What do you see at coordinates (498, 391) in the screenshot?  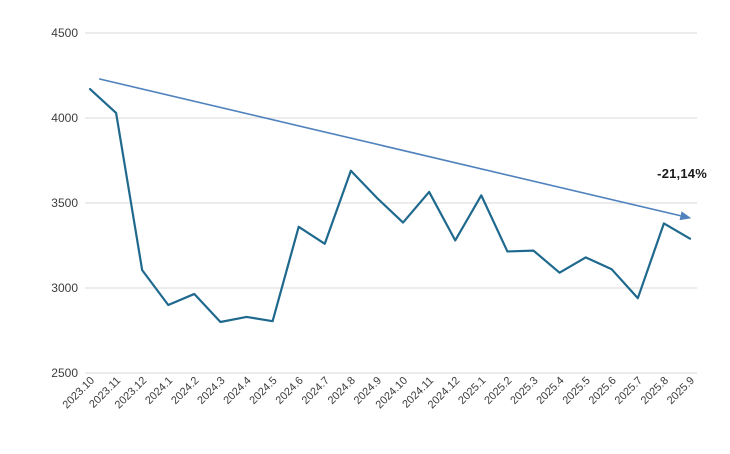 I see `x-axis-label: 2025.2` at bounding box center [498, 391].